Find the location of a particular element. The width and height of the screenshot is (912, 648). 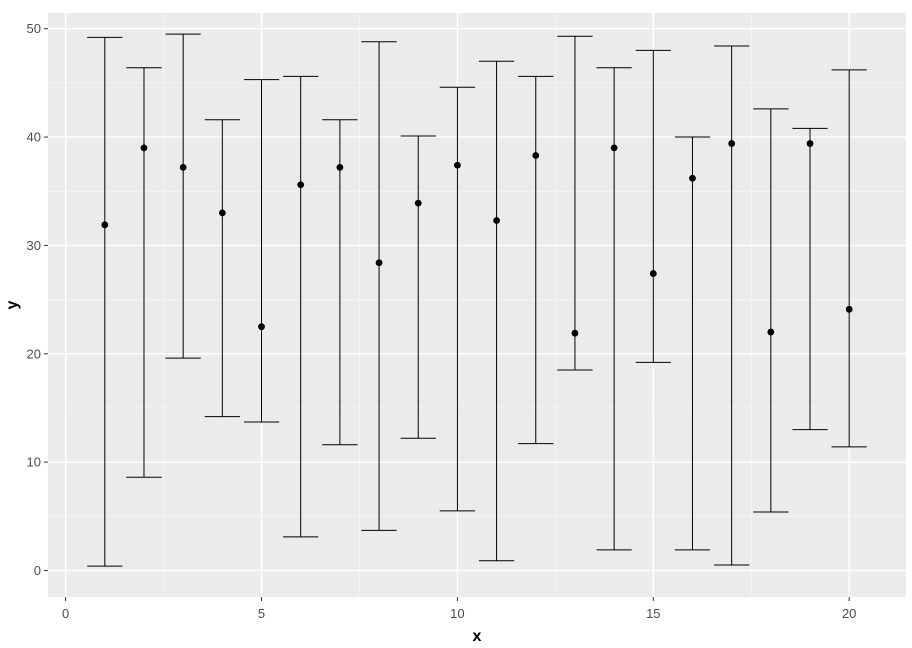

x-tick-label: 5 is located at coordinates (261, 613).